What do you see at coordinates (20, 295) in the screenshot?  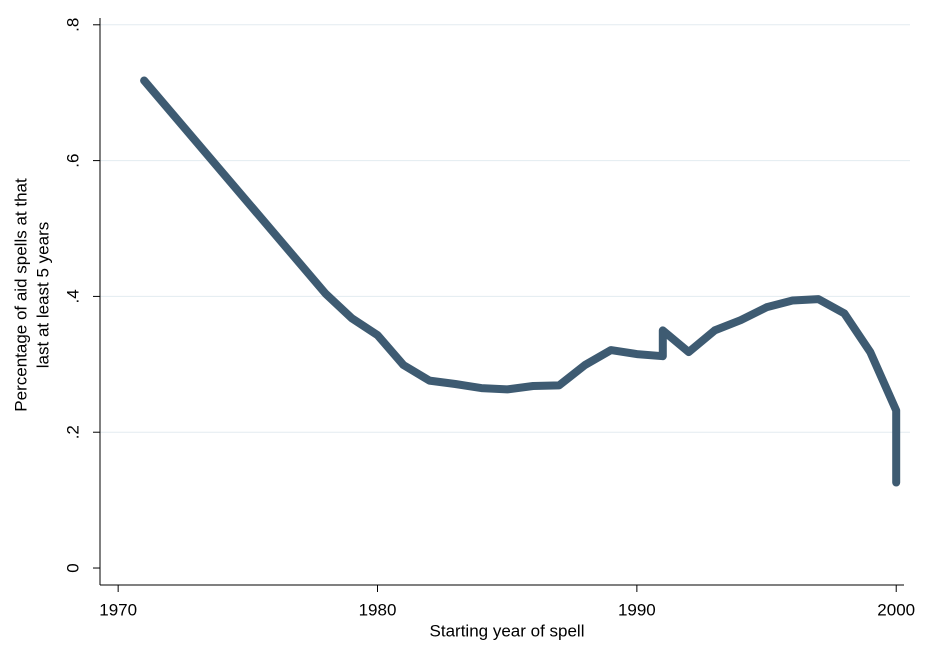 I see `y-axis-label: Percentage of aid spells at that` at bounding box center [20, 295].